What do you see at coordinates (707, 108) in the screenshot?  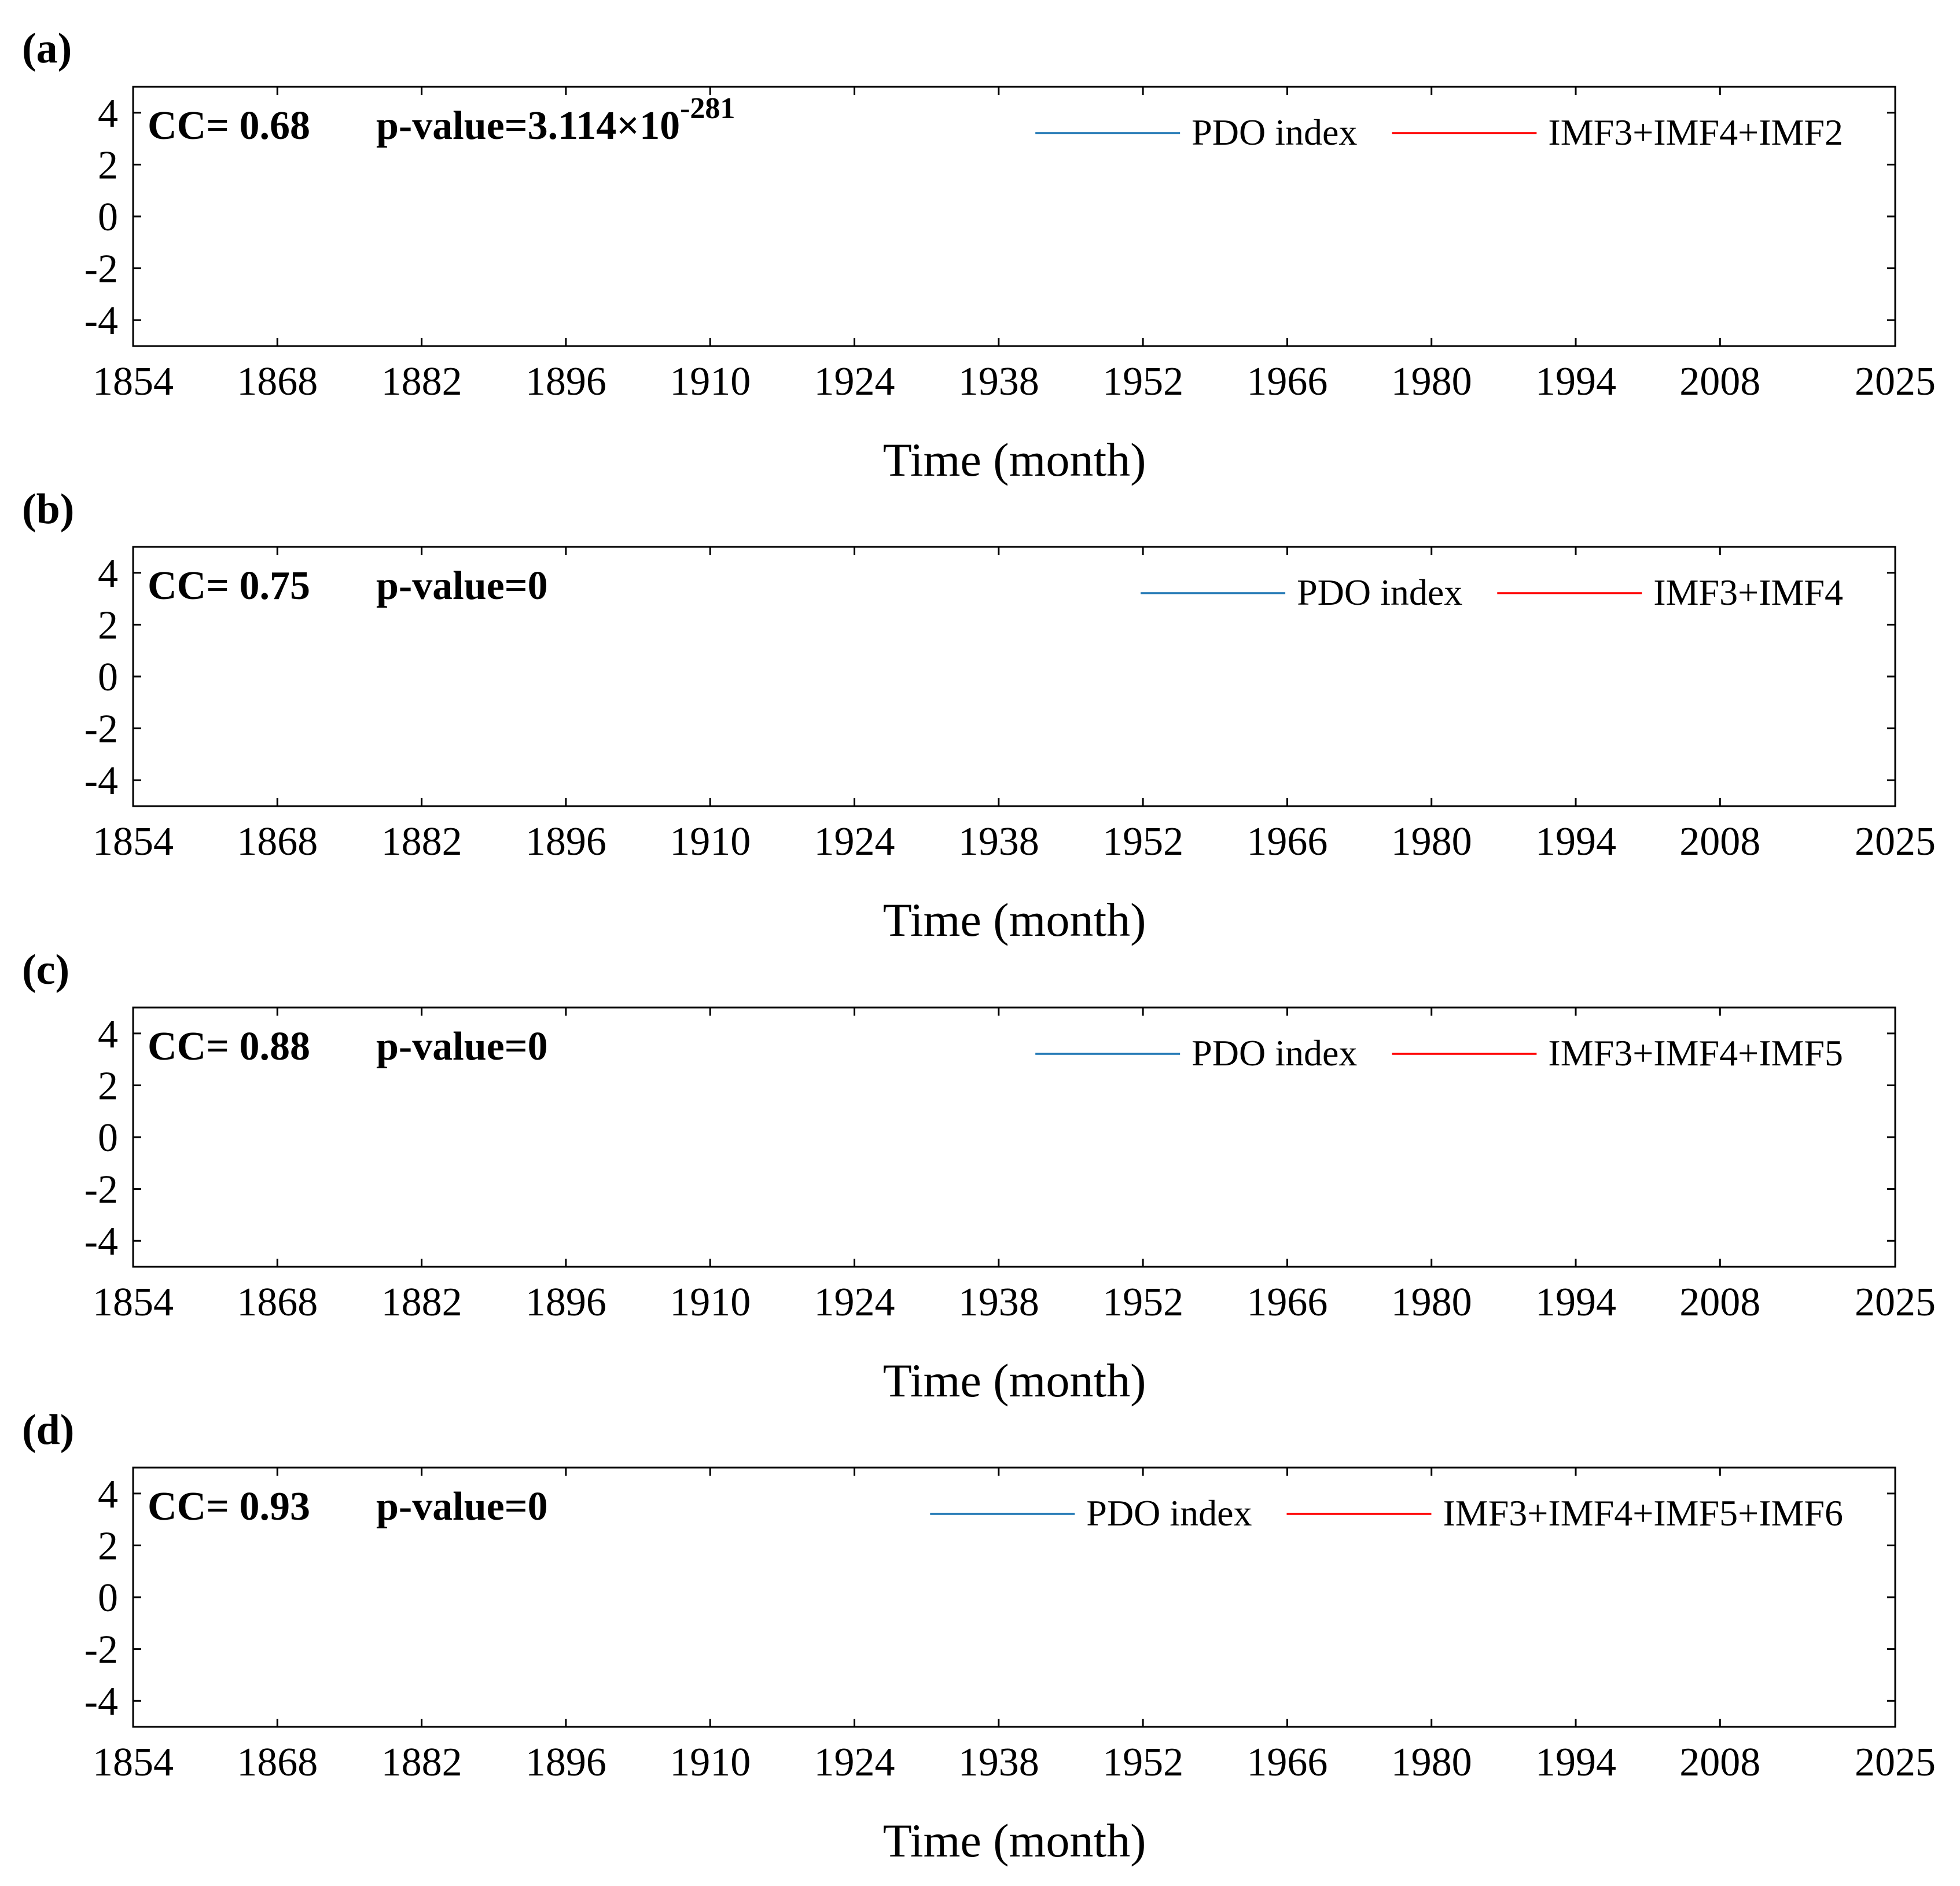 I see `pvalue-exponent: -281` at bounding box center [707, 108].